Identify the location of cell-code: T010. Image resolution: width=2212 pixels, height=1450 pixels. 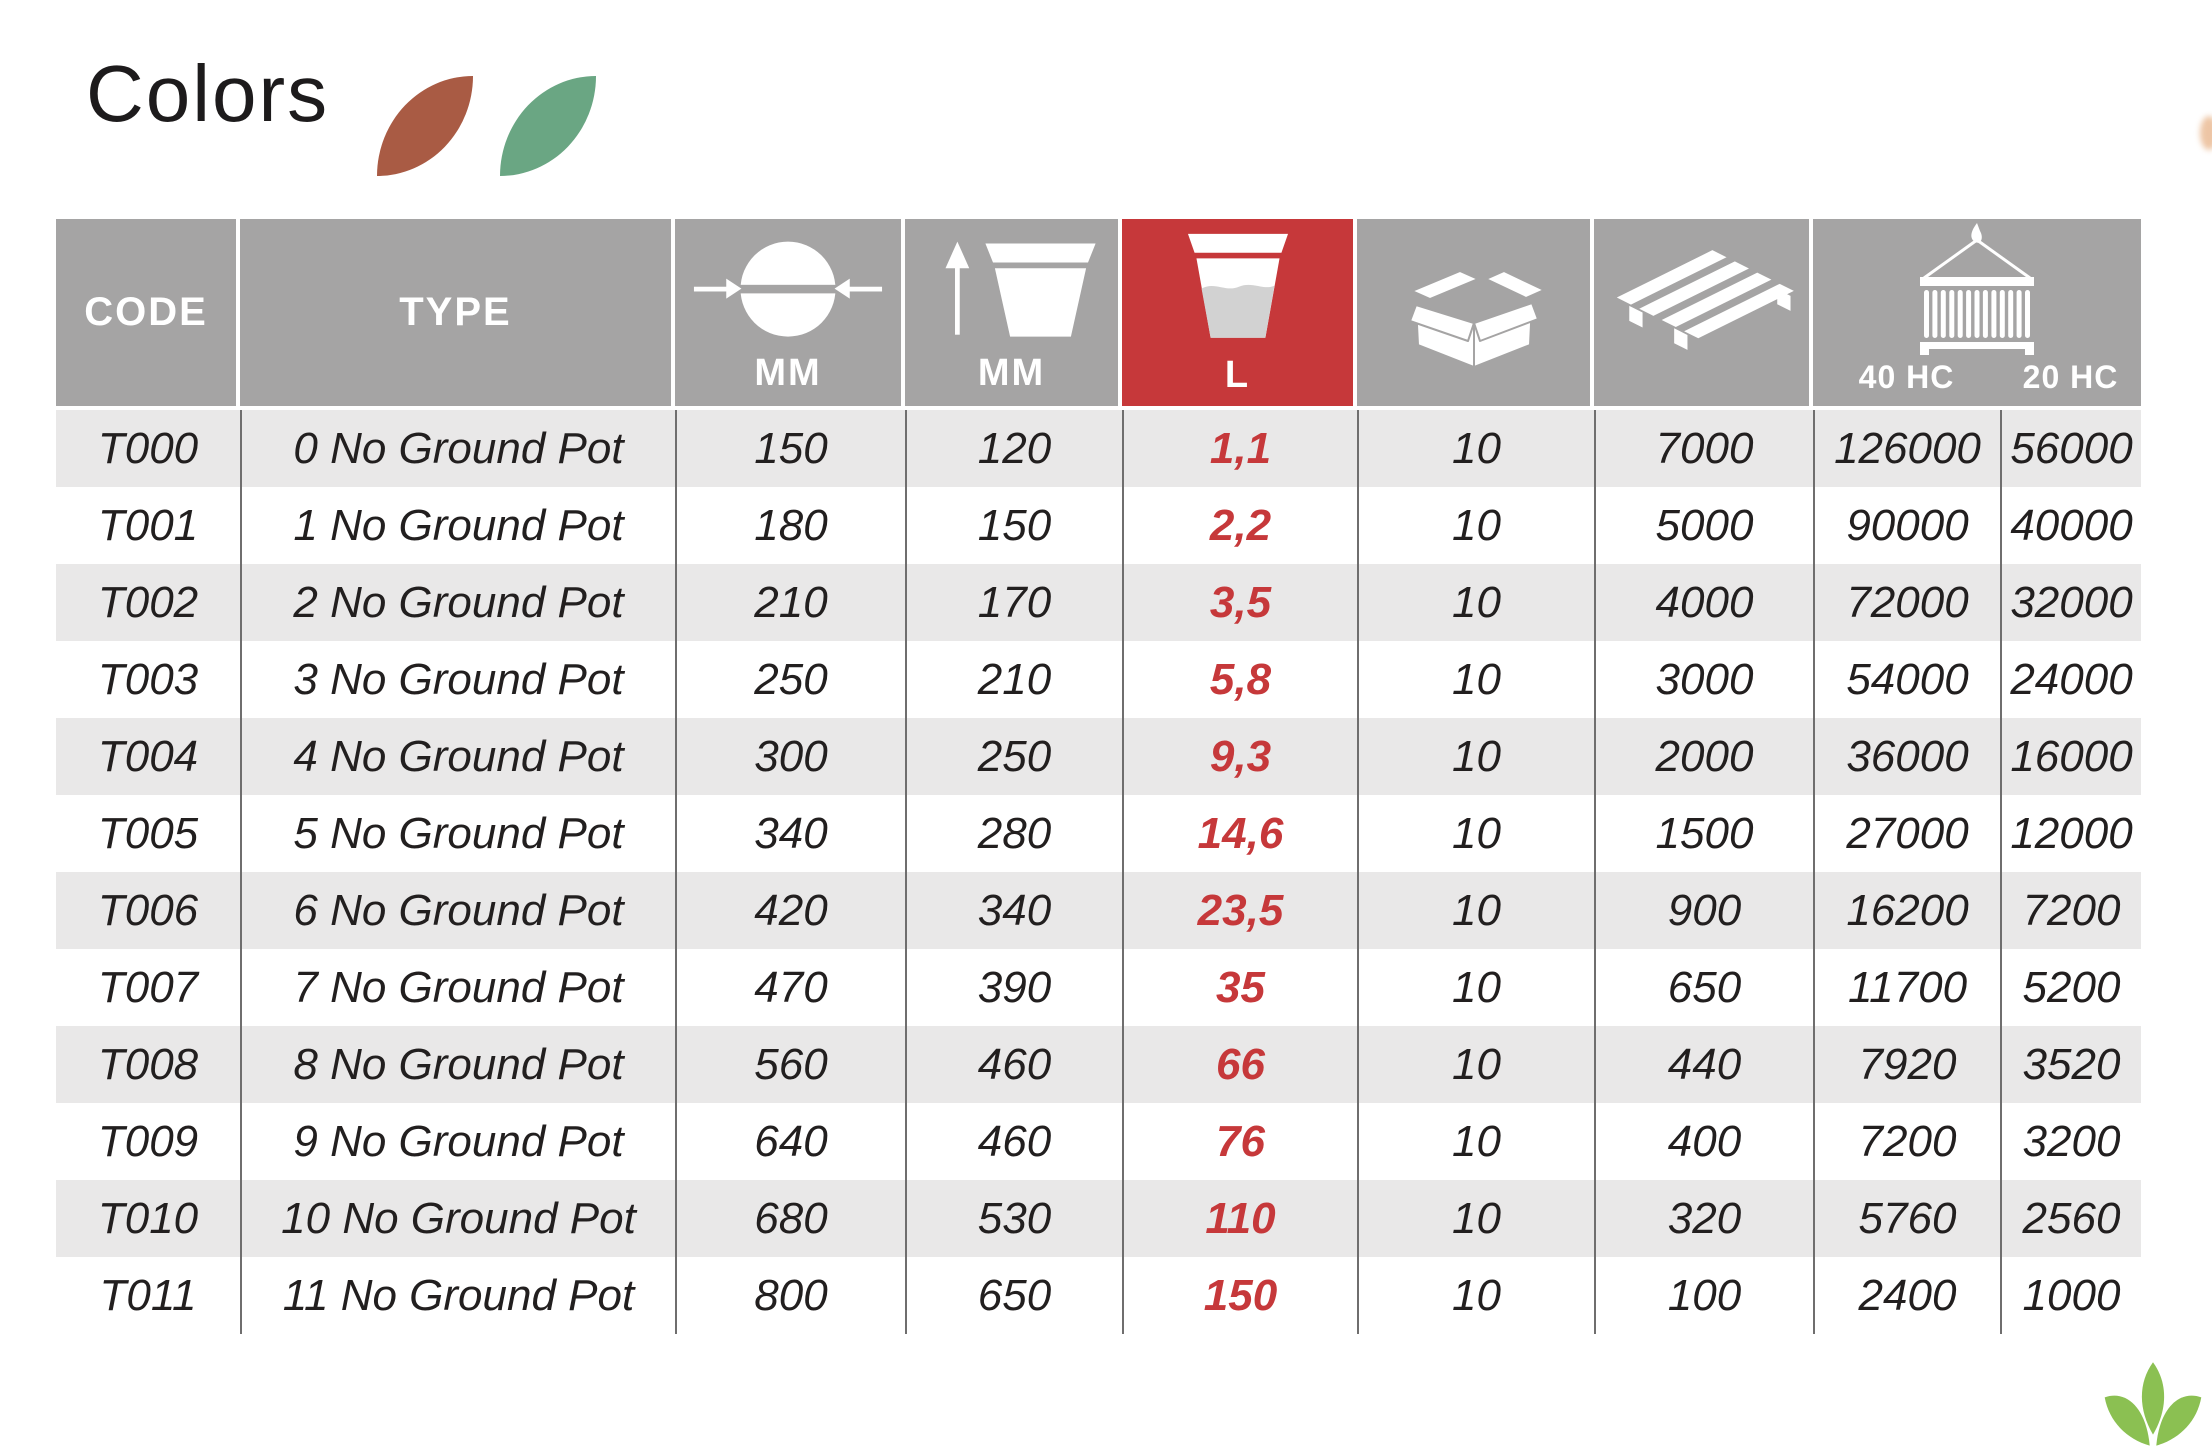
(148, 1218).